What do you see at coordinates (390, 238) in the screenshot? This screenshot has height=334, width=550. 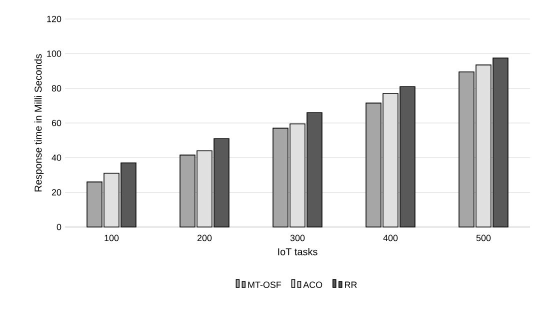 I see `x-tick-label: 400` at bounding box center [390, 238].